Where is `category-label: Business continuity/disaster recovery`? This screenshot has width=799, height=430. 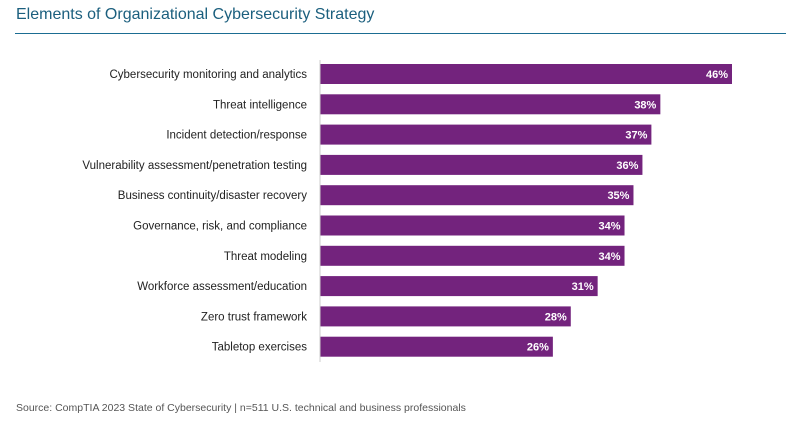
category-label: Business continuity/disaster recovery is located at coordinates (212, 196).